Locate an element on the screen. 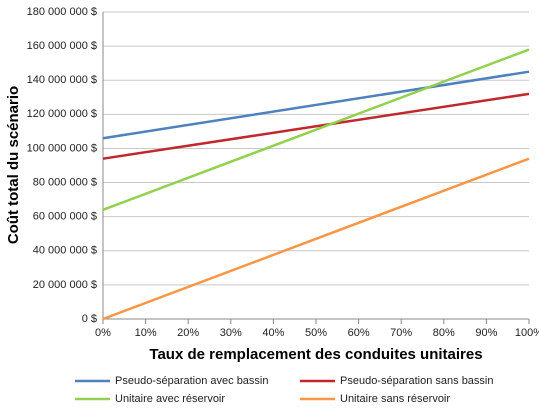 The height and width of the screenshot is (410, 539). y-tick-label: 160 000 000 $ is located at coordinates (62, 46).